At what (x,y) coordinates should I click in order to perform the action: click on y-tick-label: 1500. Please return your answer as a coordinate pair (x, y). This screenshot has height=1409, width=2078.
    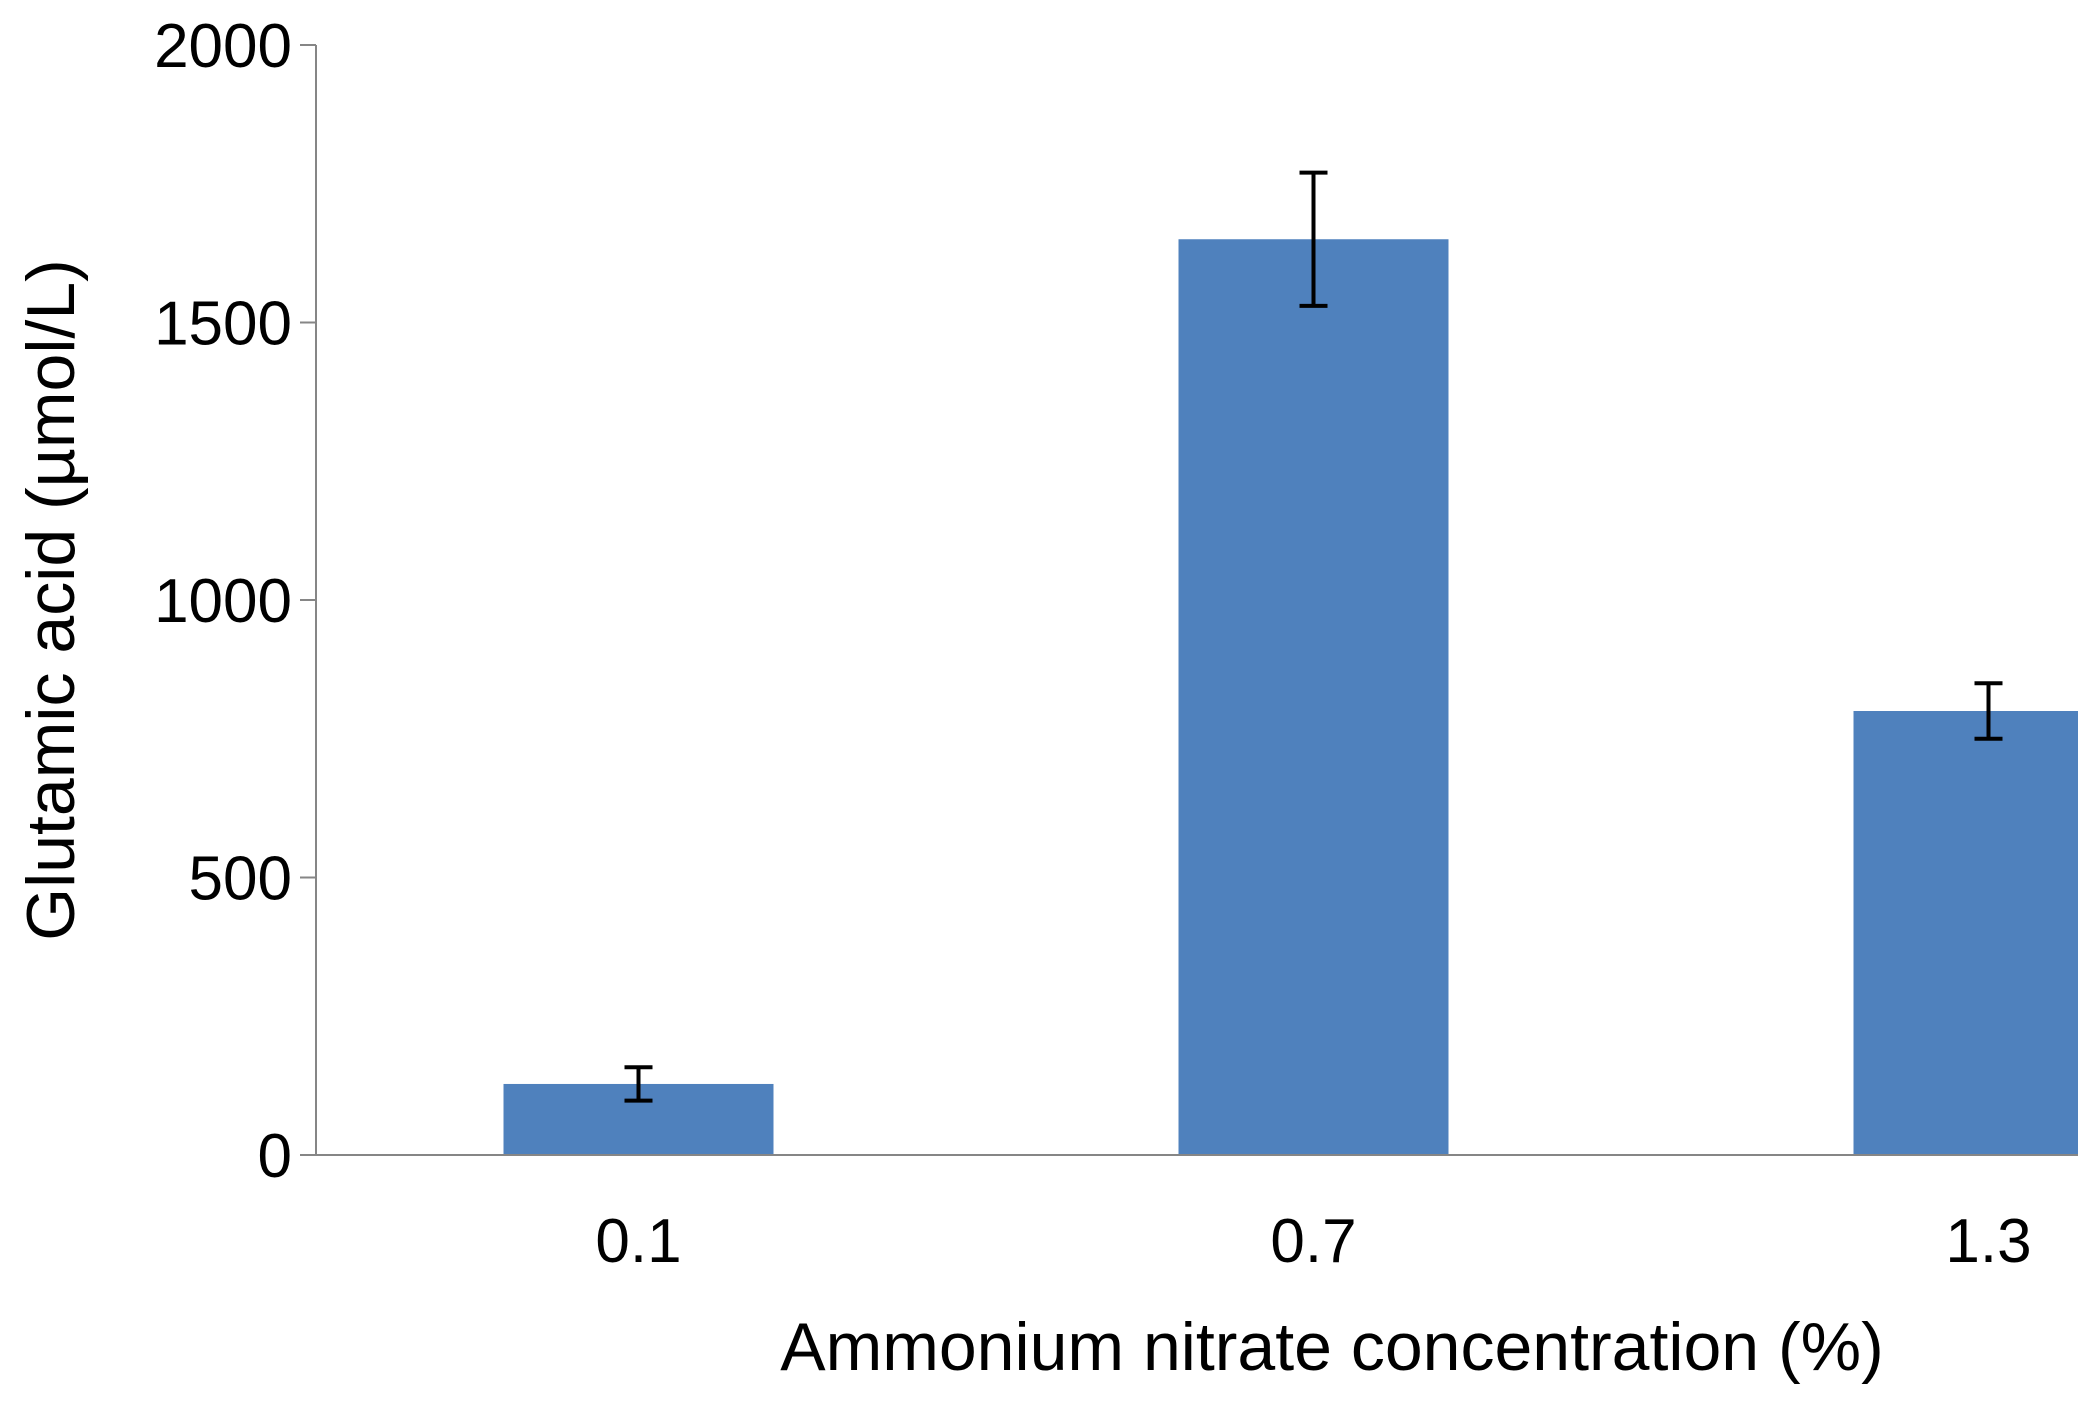
    Looking at the image, I should click on (223, 324).